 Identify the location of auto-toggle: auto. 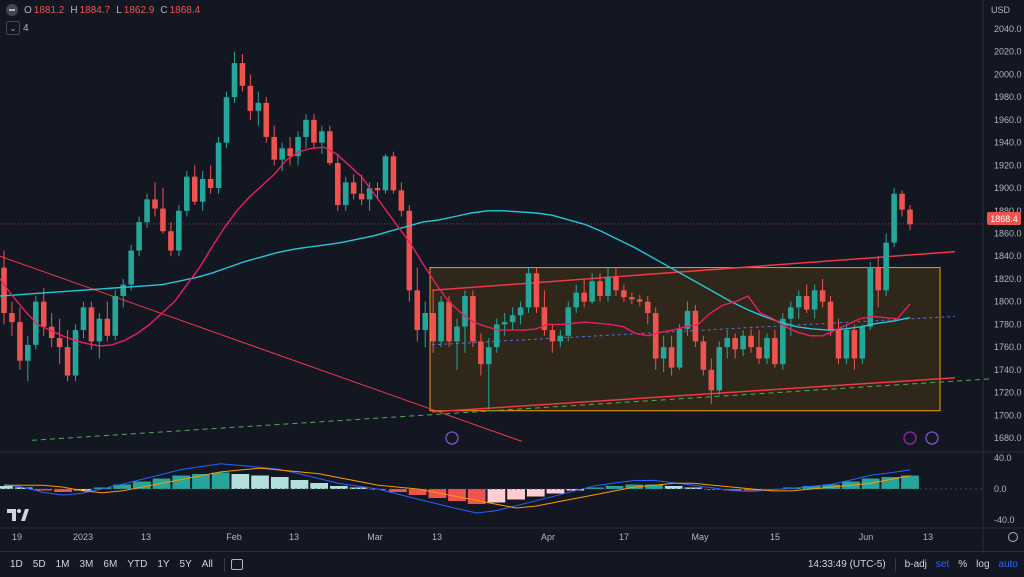
(1008, 564).